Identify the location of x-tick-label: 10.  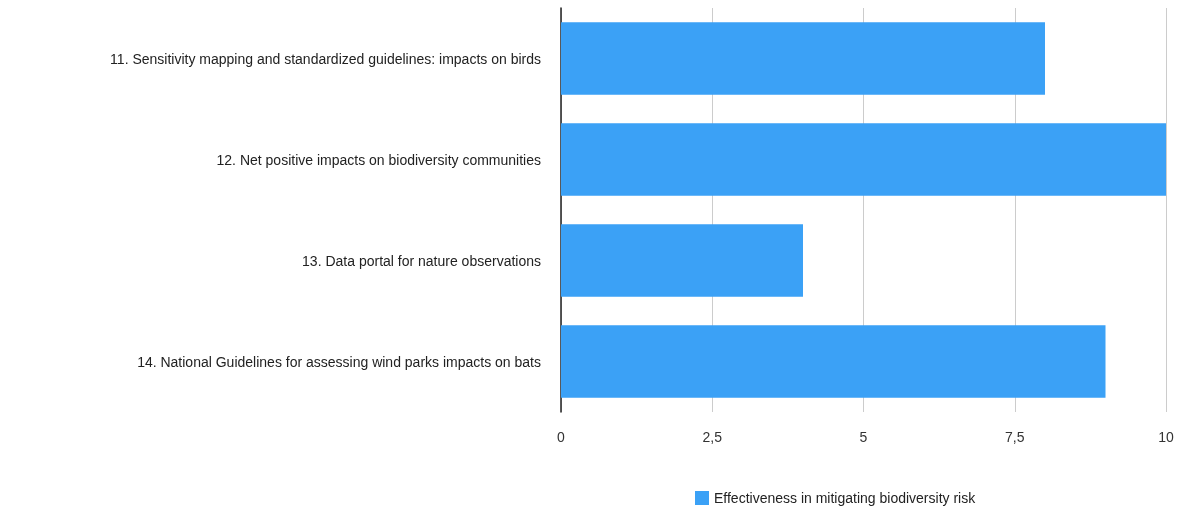
(1166, 437).